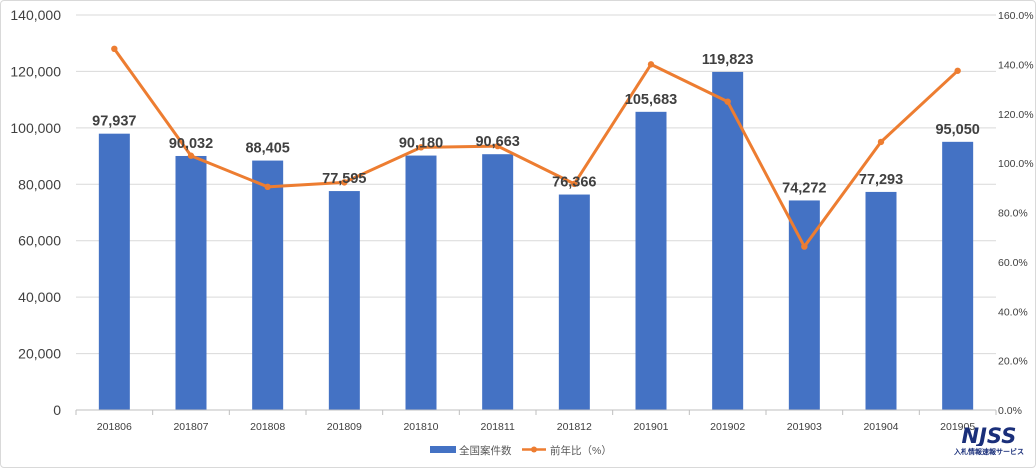 This screenshot has width=1036, height=468. Describe the element at coordinates (1013, 214) in the screenshot. I see `y-right-tick-label: 80.0%` at that location.